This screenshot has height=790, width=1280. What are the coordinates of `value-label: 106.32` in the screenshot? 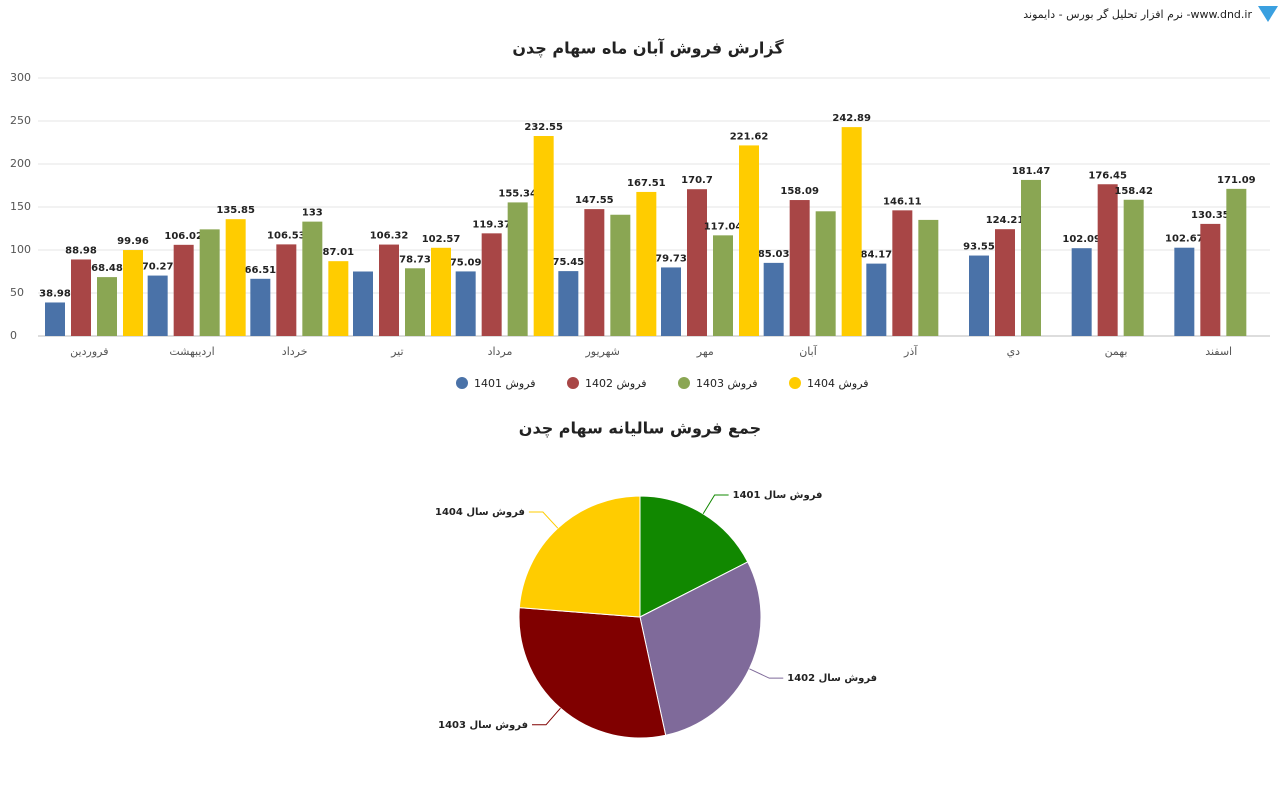 It's located at (389, 236).